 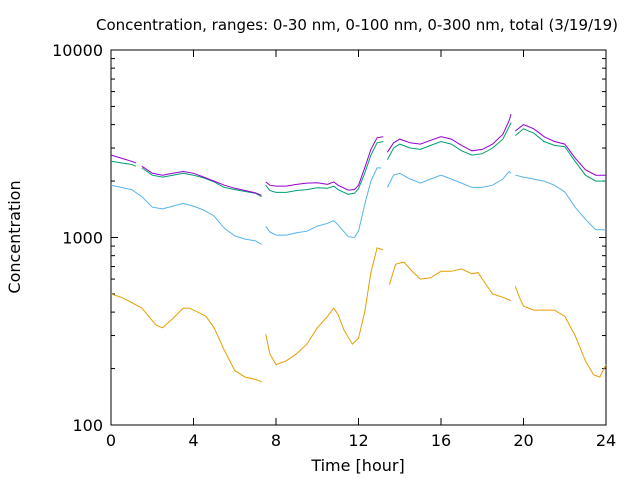 What do you see at coordinates (523, 440) in the screenshot?
I see `x-tick-label: 20` at bounding box center [523, 440].